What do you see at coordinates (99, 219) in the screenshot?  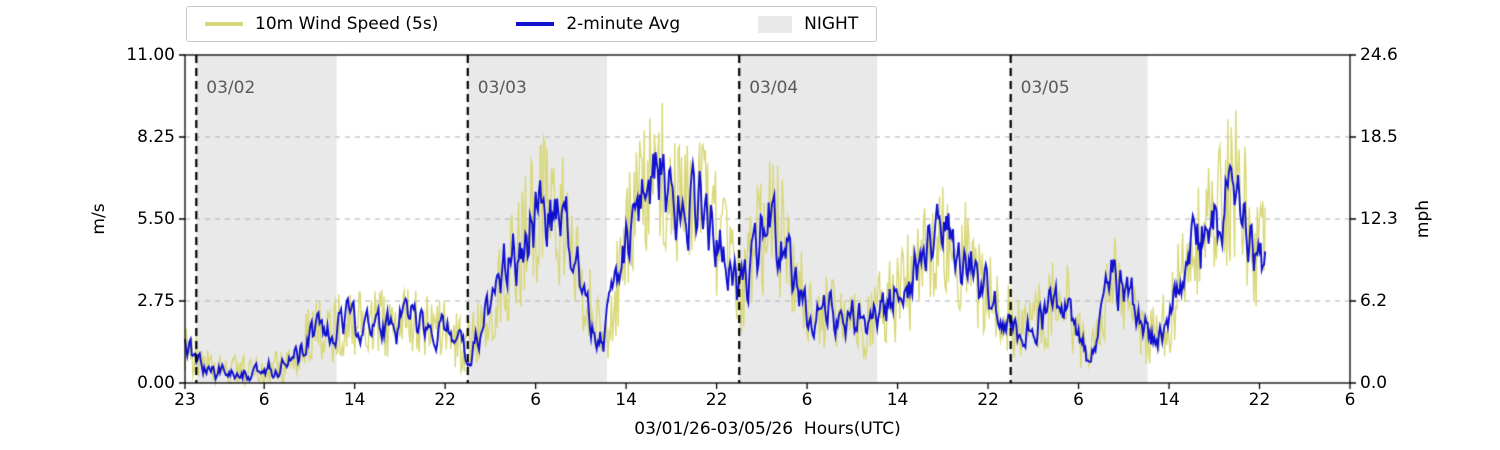 I see `y-axis-label-ms: m/s` at bounding box center [99, 219].